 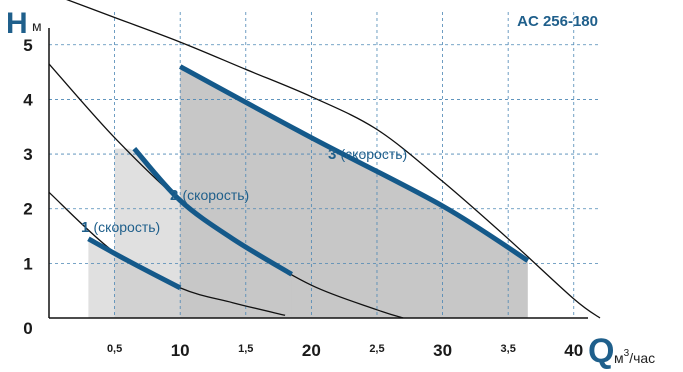 I want to click on chart-title: AC 256-180, so click(x=557, y=21).